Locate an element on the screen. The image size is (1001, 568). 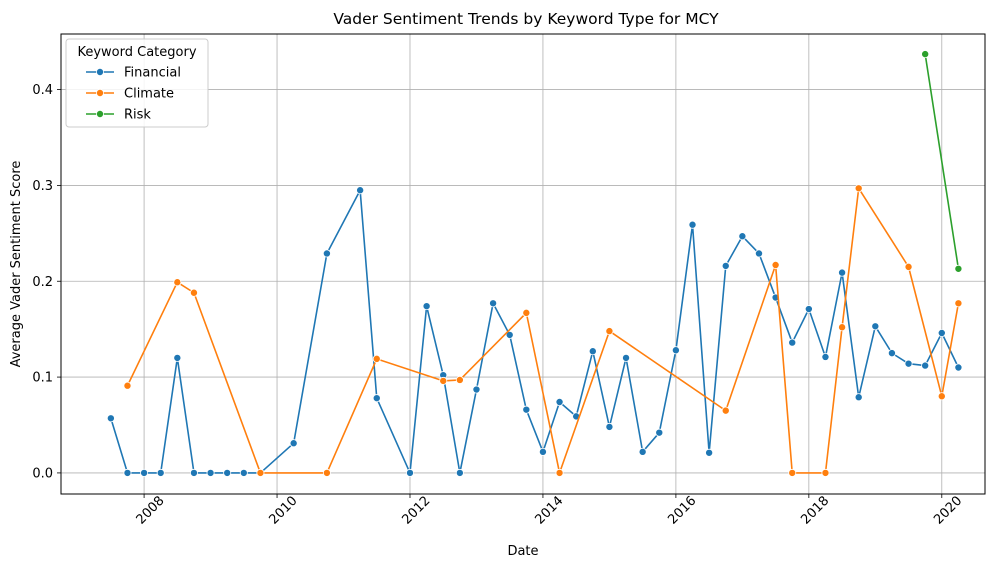
legend-title: Keyword Category is located at coordinates (136, 52).